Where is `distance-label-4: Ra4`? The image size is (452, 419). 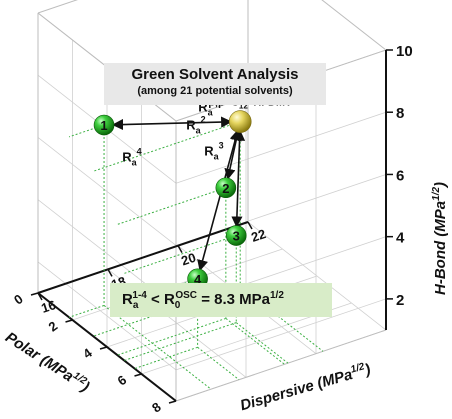
distance-label-4: Ra4 is located at coordinates (131, 157).